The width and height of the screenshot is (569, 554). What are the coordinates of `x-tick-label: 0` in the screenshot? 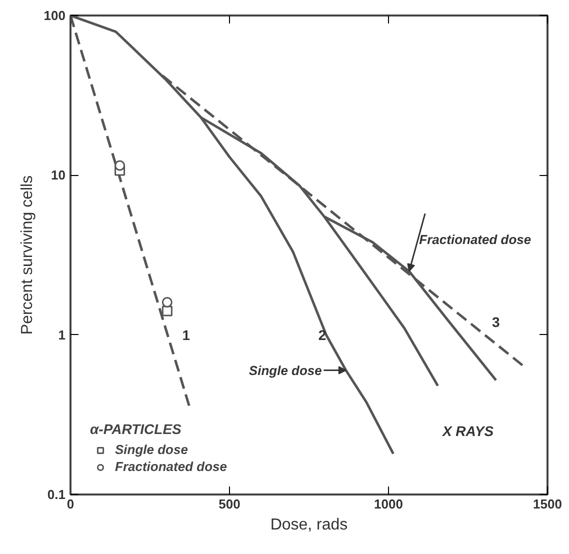 It's located at (70, 504).